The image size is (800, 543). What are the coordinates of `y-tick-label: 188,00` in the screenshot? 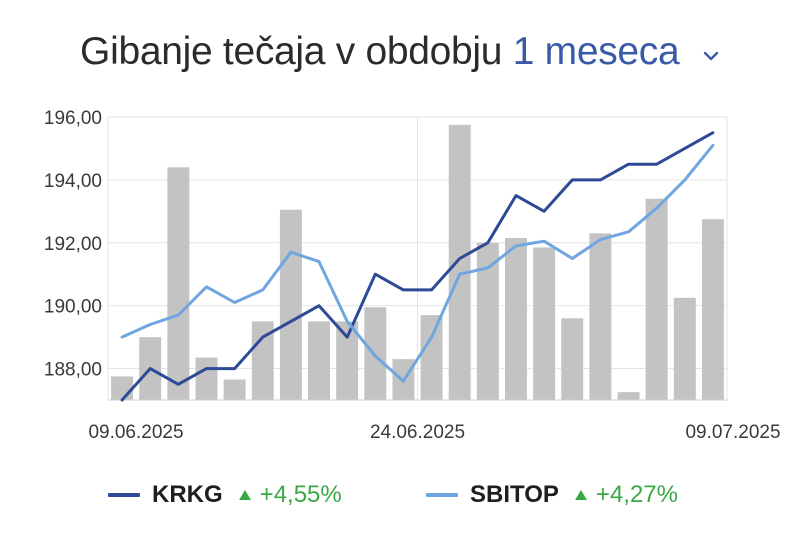 It's located at (73, 370).